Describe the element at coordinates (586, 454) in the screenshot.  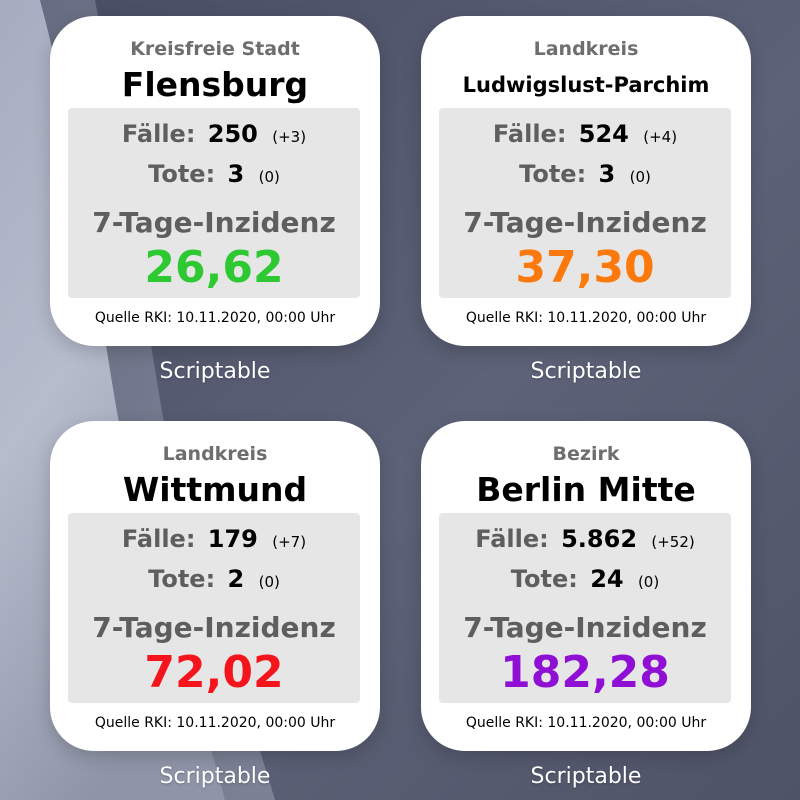
I see `region-type: Bezirk` at that location.